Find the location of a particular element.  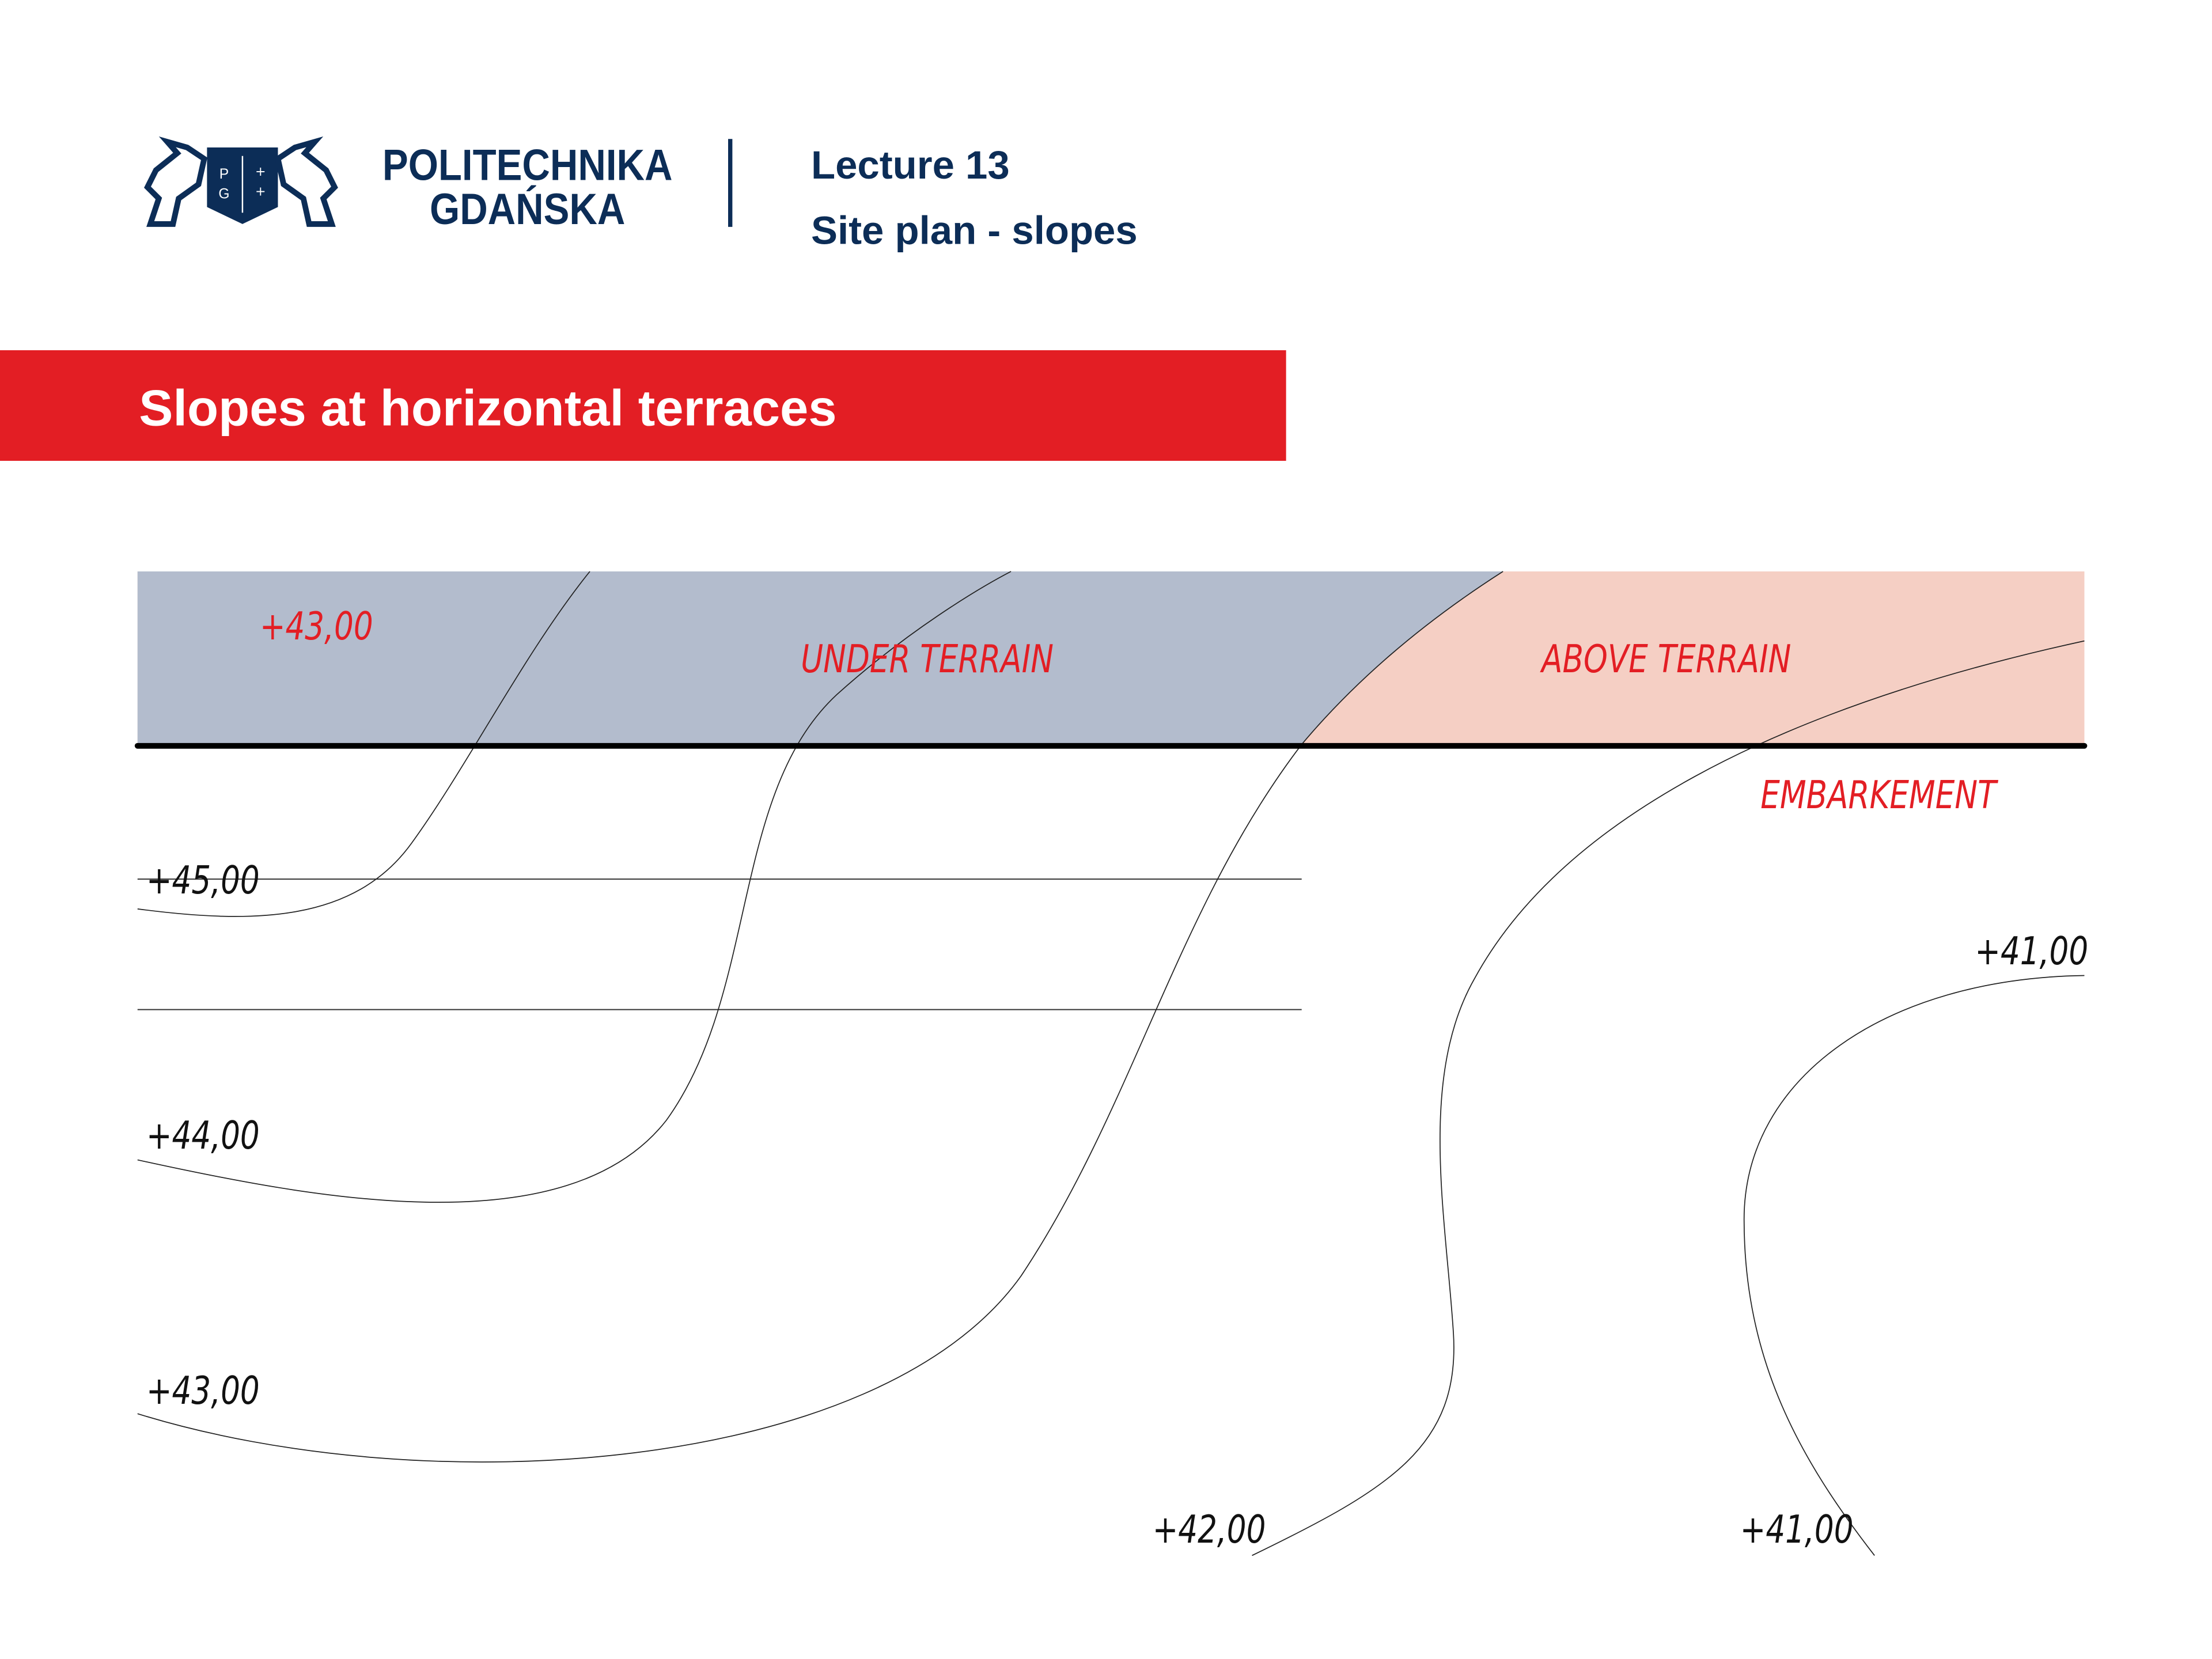

logo-line1: POLITECHNIKA is located at coordinates (527, 165).